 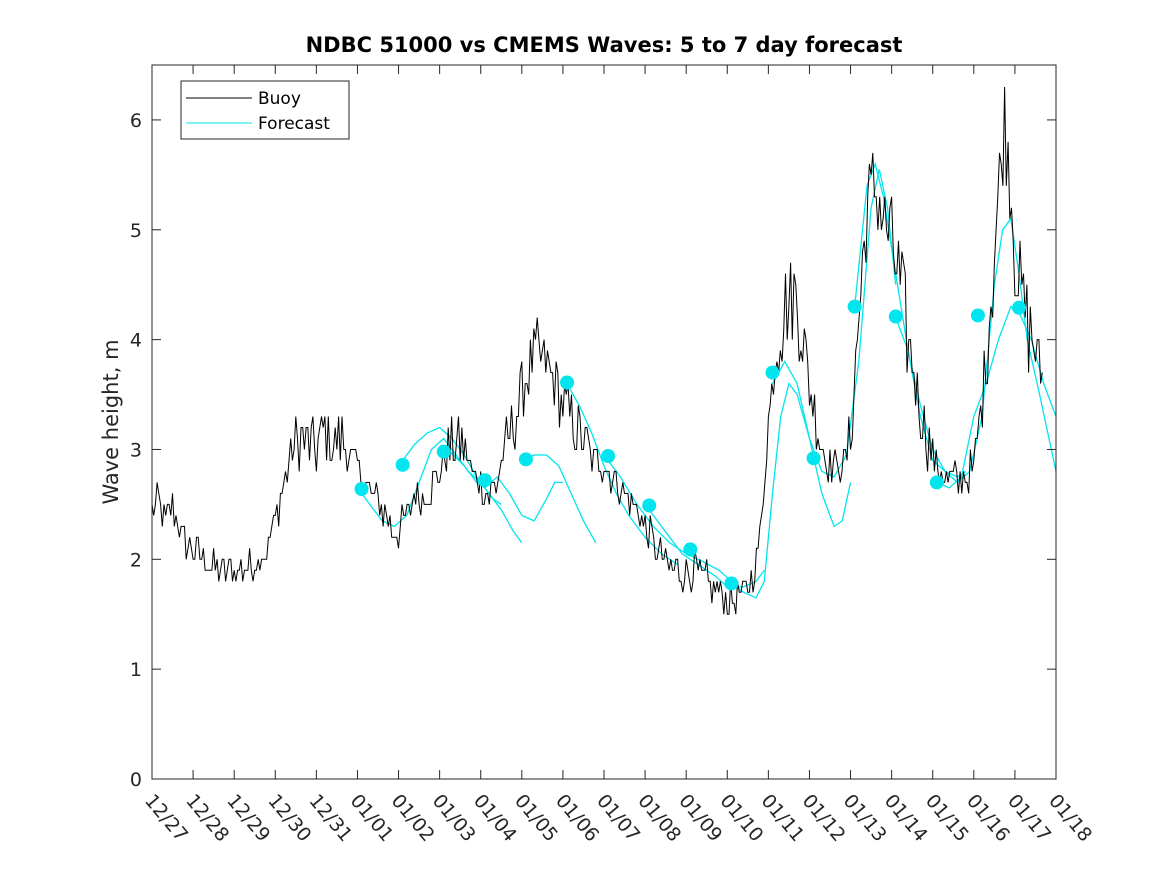 I want to click on x-tick-label: 12/28, so click(x=207, y=818).